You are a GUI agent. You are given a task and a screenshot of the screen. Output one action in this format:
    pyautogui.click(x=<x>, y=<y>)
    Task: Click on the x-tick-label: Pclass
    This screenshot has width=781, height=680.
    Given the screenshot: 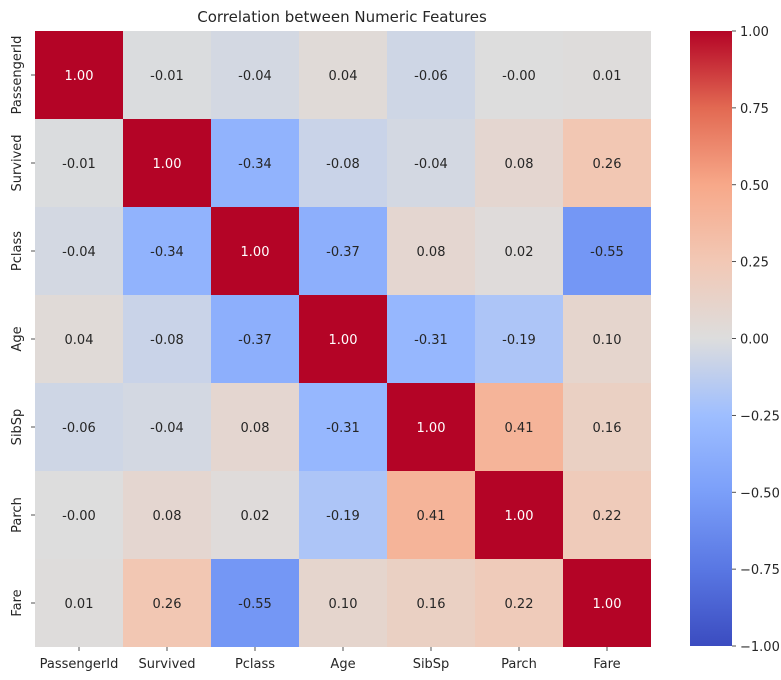 What is the action you would take?
    pyautogui.click(x=255, y=664)
    